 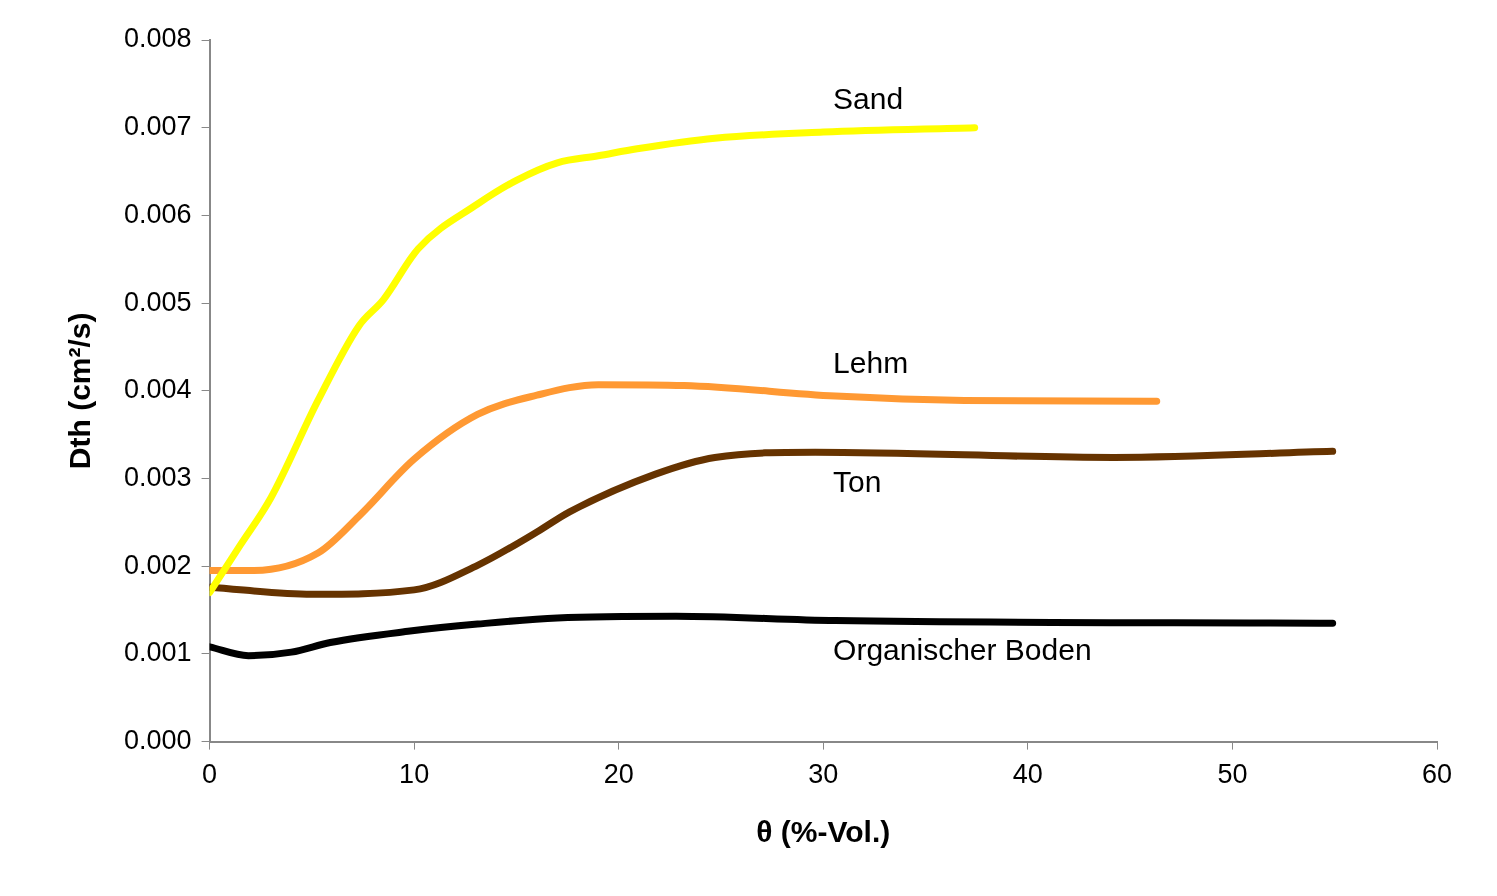 What do you see at coordinates (823, 832) in the screenshot?
I see `x-axis-title: θ (%-Vol.)` at bounding box center [823, 832].